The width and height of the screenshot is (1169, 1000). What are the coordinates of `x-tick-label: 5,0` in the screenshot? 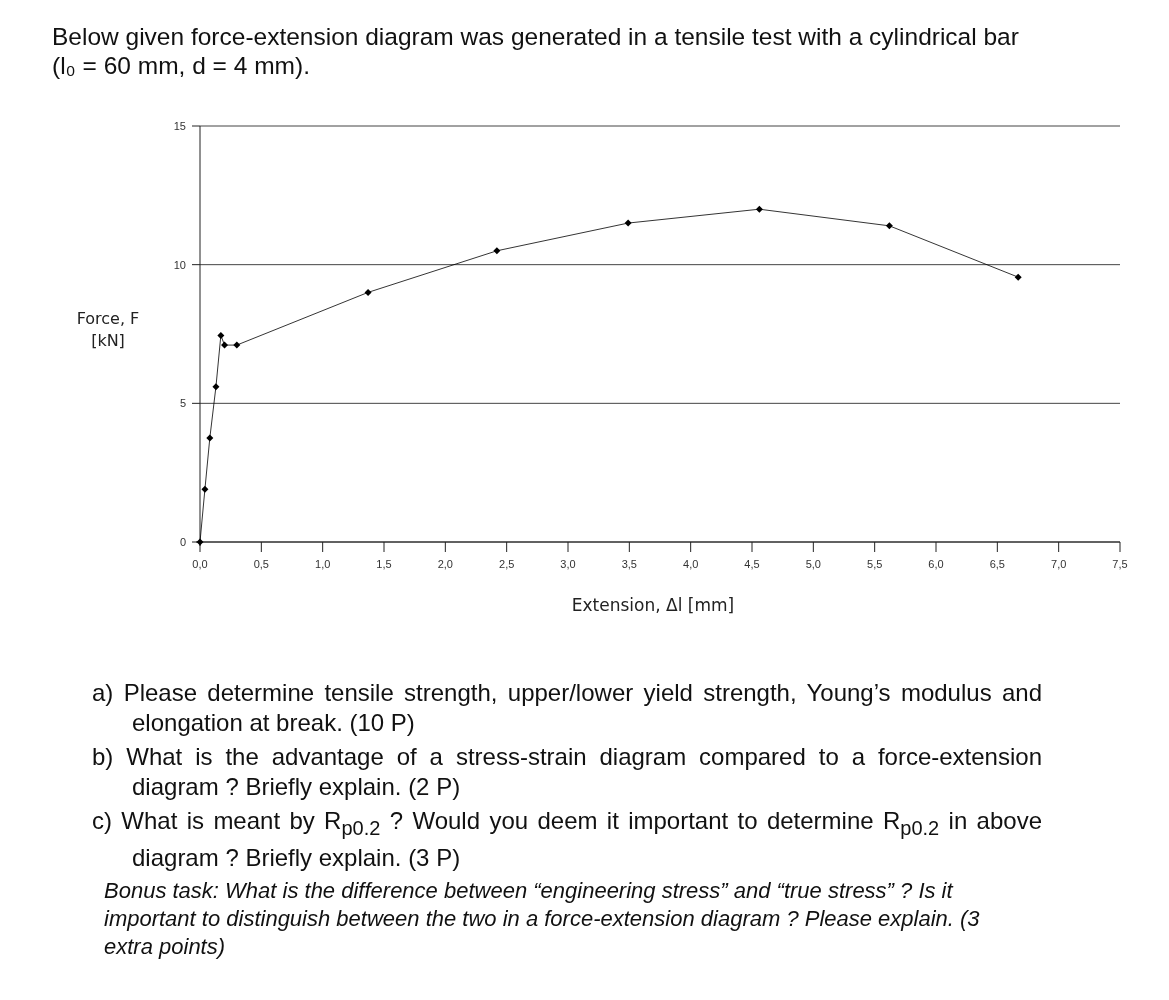 It's located at (813, 564).